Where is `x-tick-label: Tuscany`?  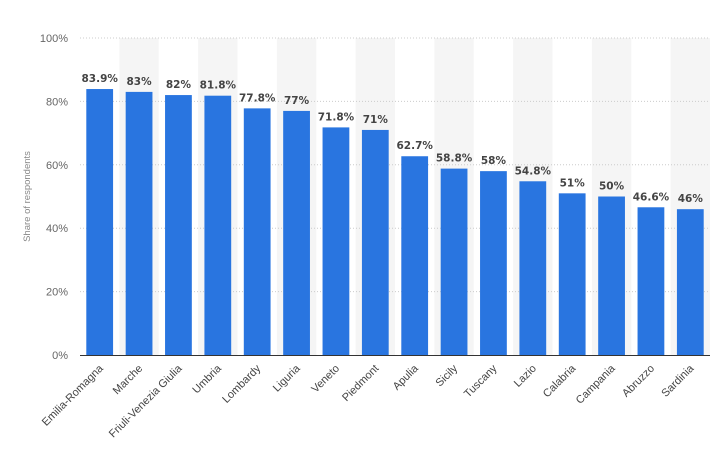
x-tick-label: Tuscany is located at coordinates (481, 381).